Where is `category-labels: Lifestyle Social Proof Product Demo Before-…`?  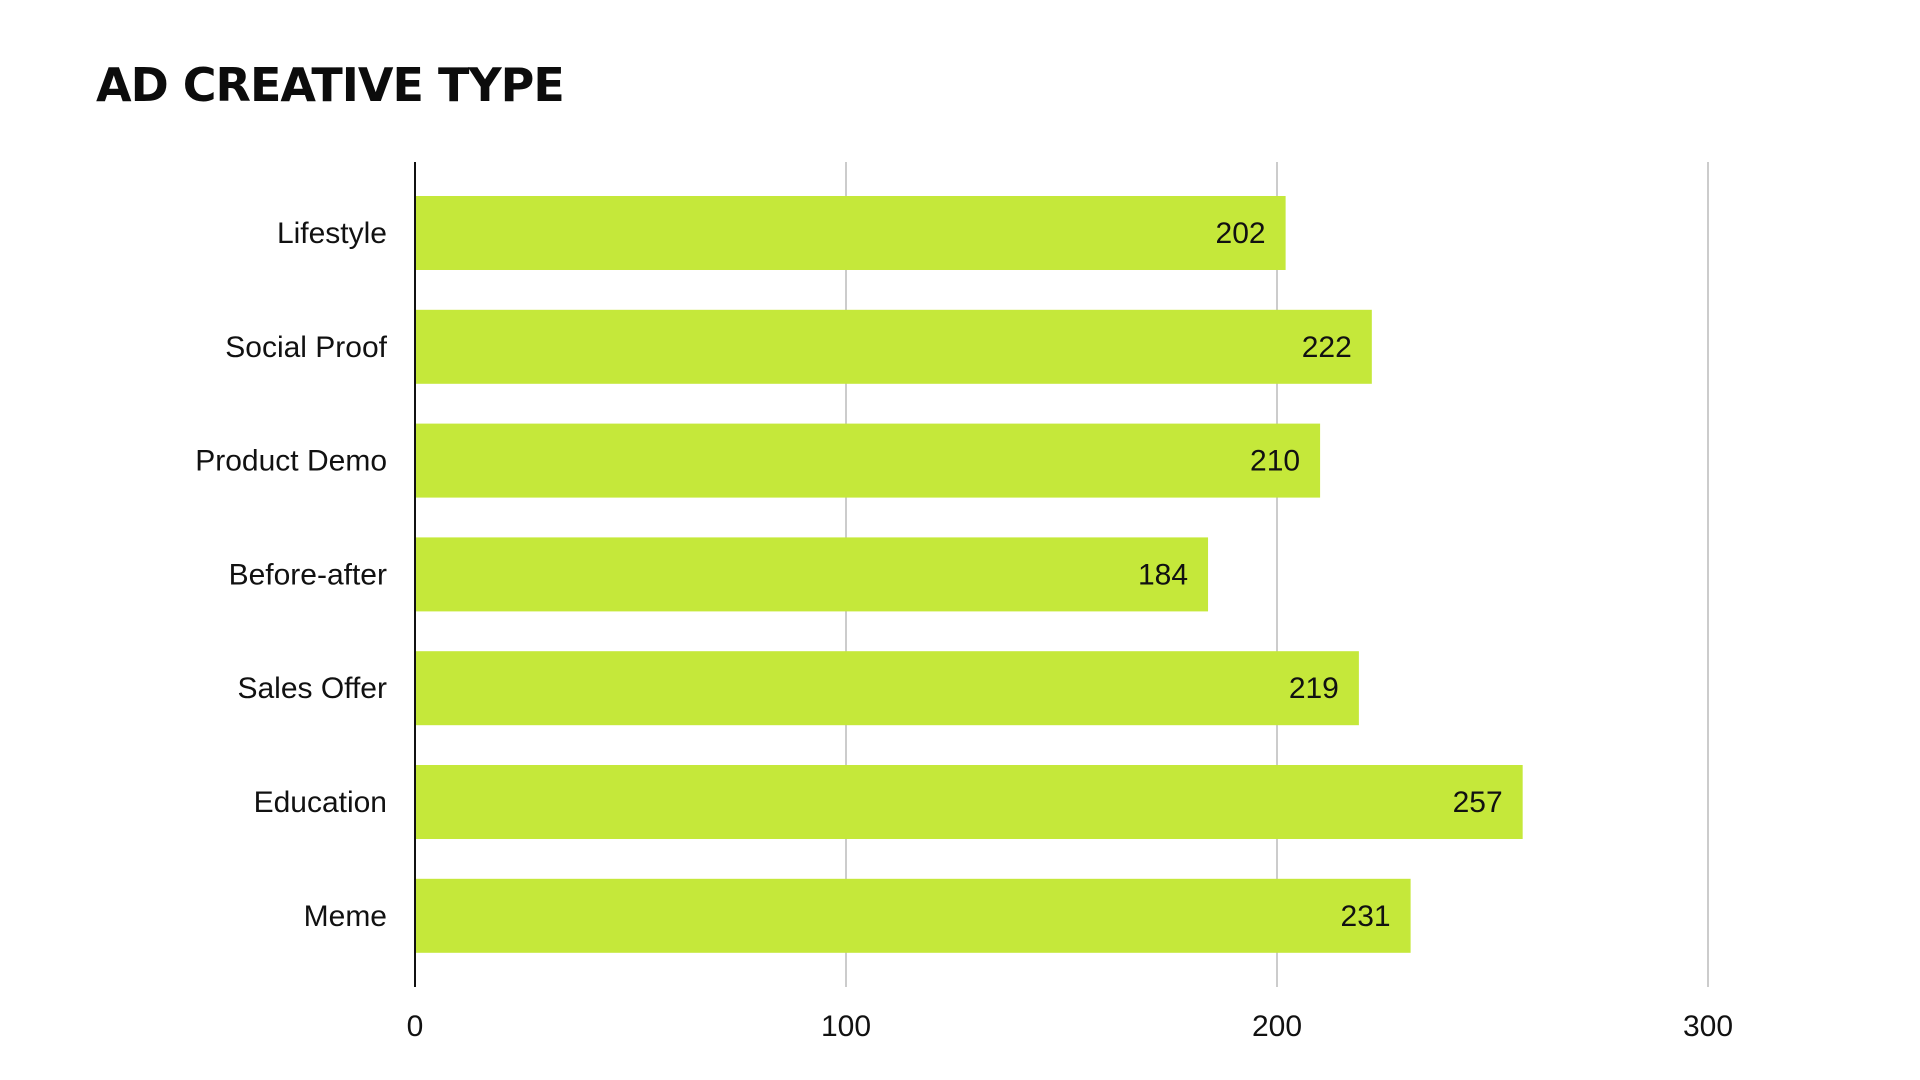
category-labels: Lifestyle Social Proof Product Demo Before-… is located at coordinates (291, 575).